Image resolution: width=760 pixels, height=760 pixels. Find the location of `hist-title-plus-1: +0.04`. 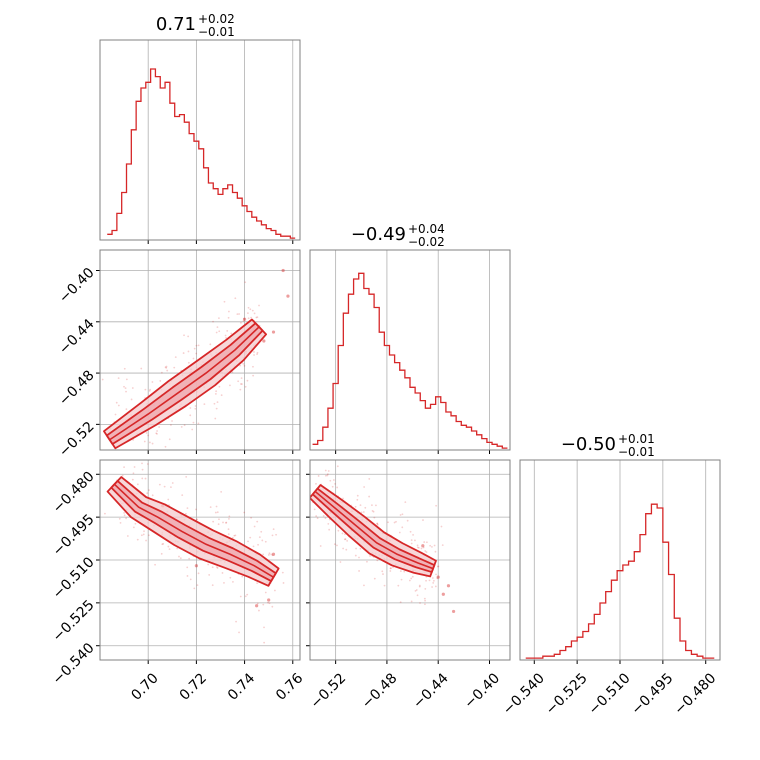

hist-title-plus-1: +0.04 is located at coordinates (426, 229).